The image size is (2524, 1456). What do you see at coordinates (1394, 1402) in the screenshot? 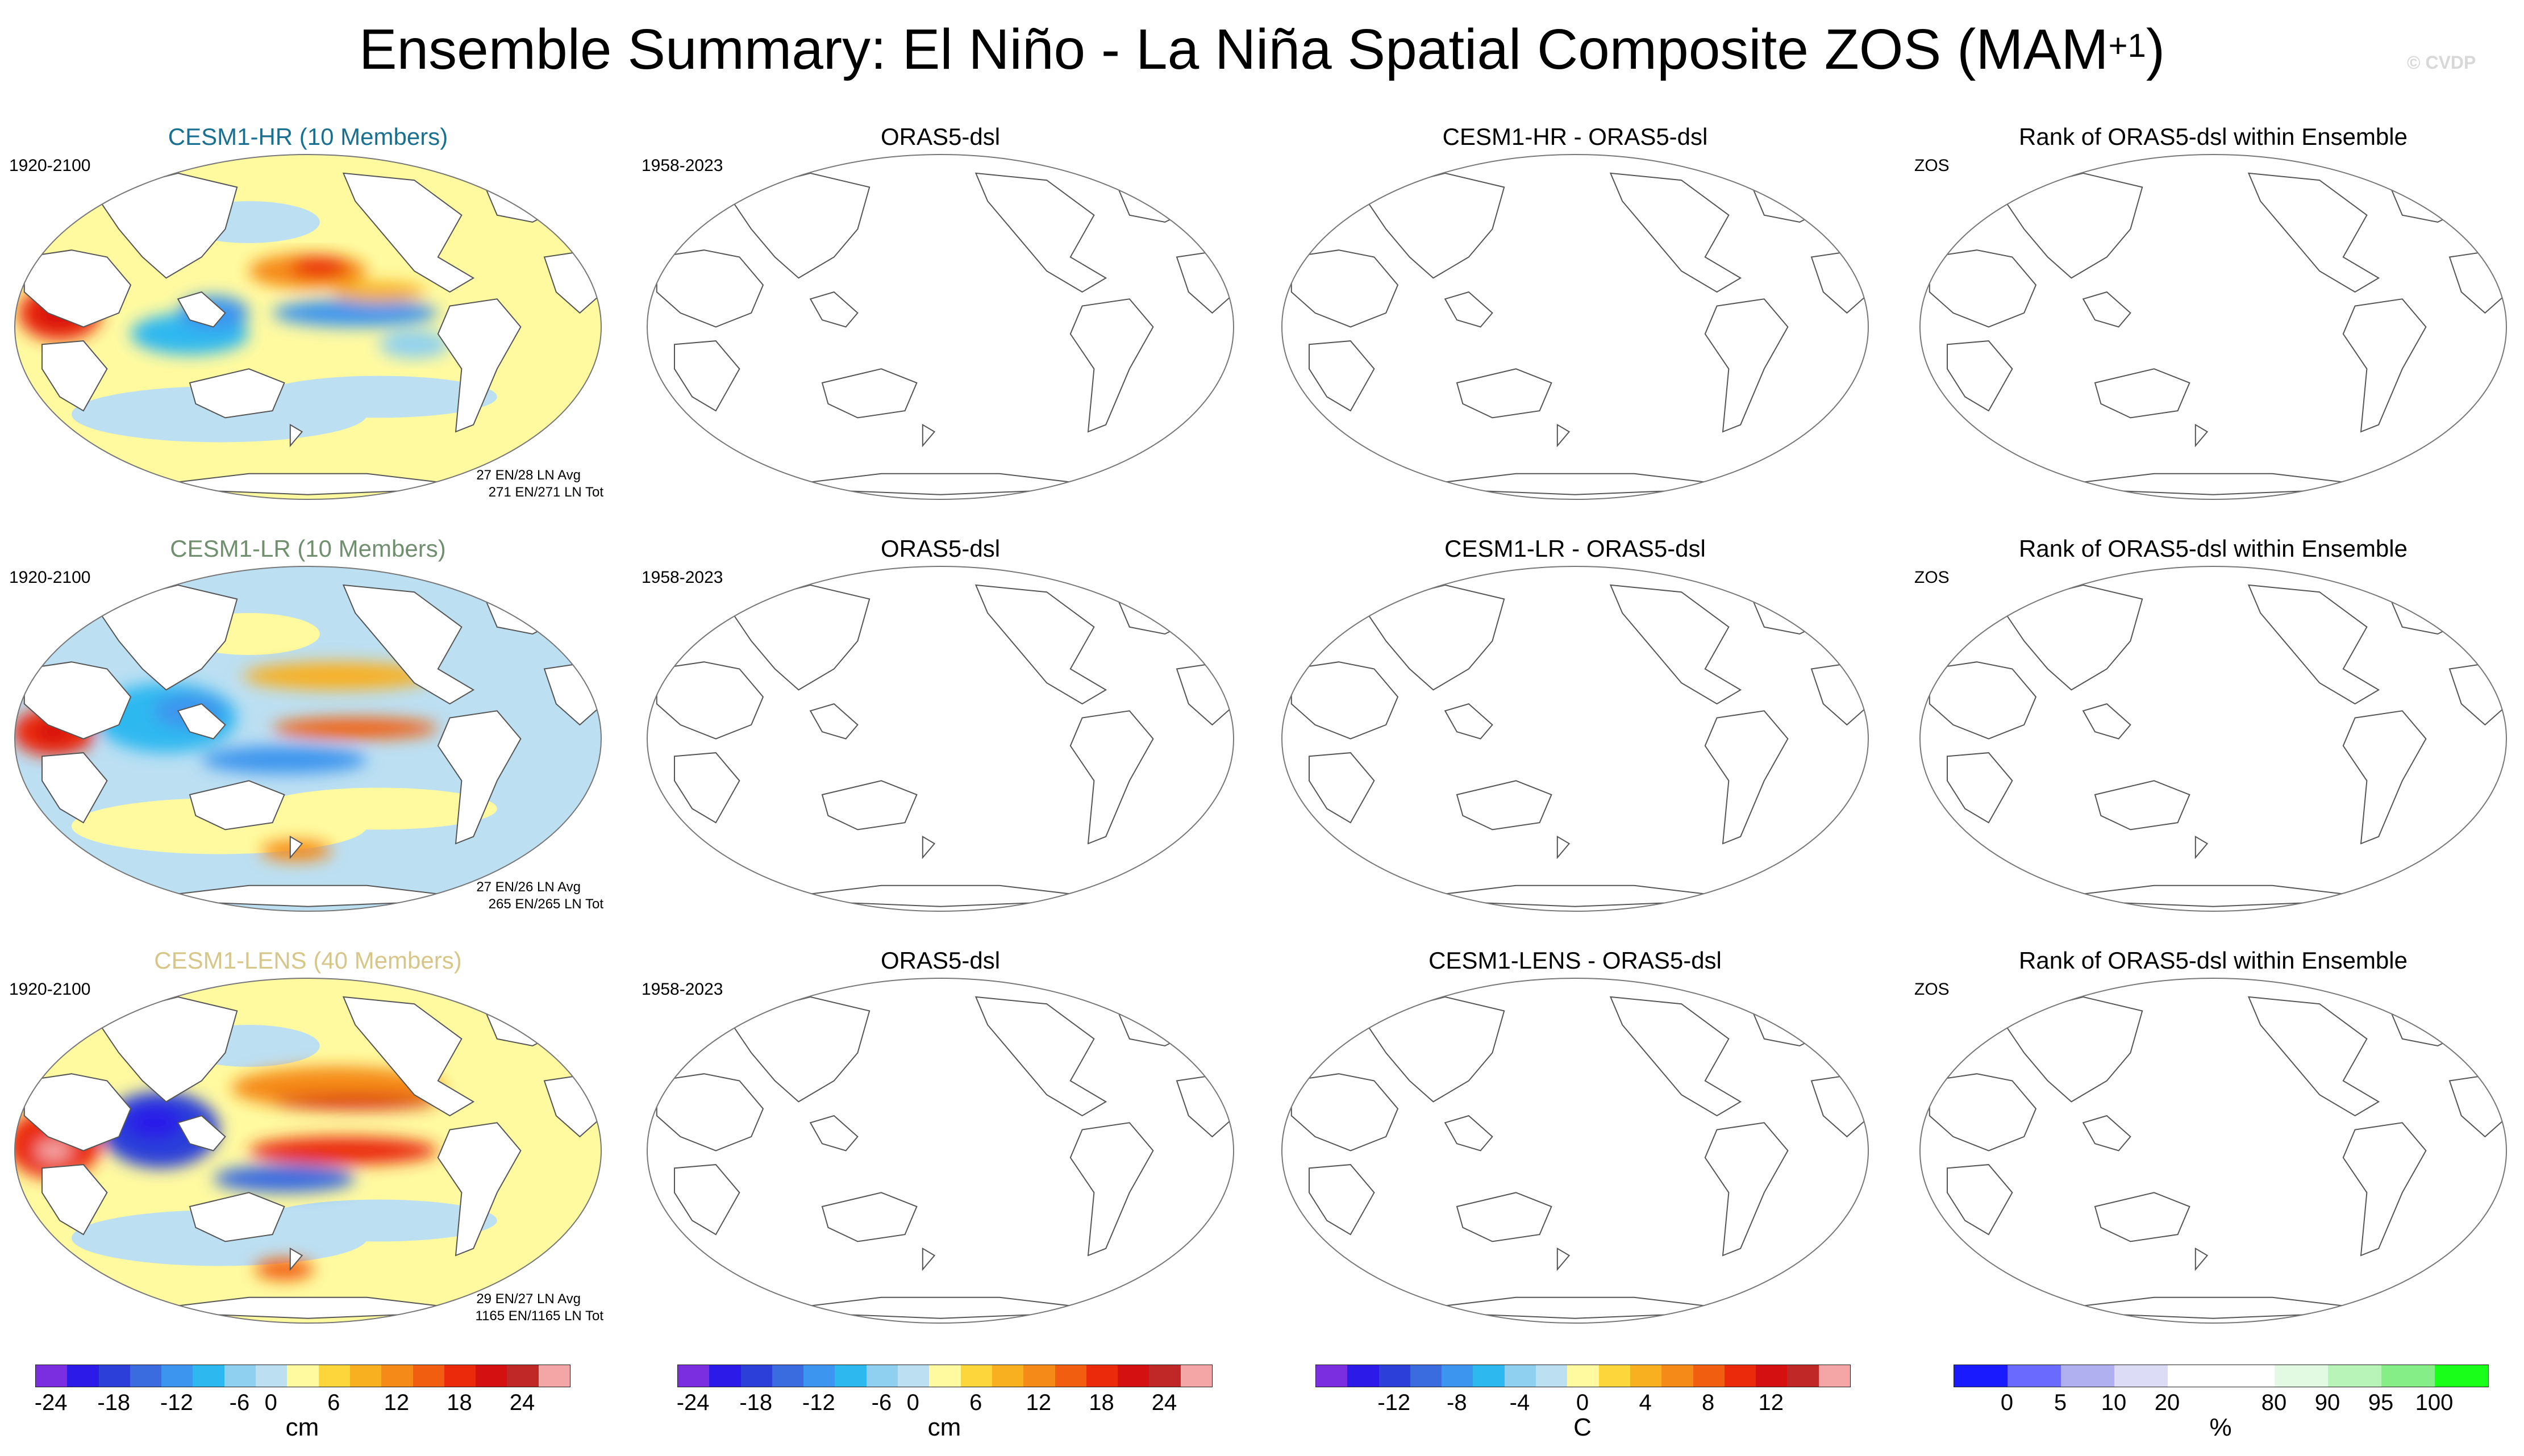
I see `colorbar-tick-label: -12` at bounding box center [1394, 1402].